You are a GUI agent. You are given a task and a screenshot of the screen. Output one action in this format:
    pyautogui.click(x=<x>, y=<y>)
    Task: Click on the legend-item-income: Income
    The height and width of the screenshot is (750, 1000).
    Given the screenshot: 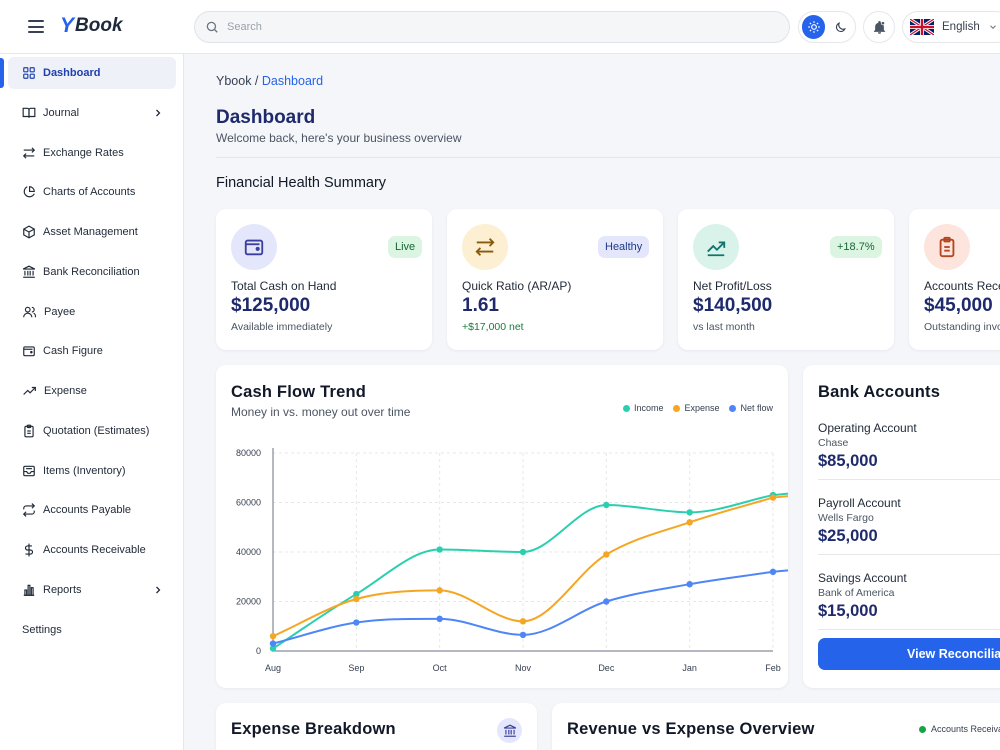 What is the action you would take?
    pyautogui.click(x=643, y=408)
    